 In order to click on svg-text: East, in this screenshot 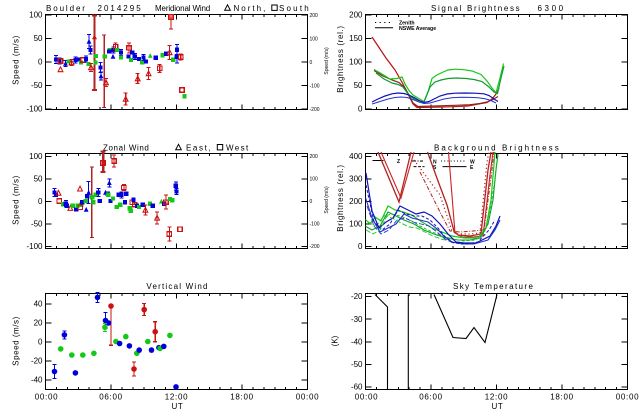, I will do `click(199, 148)`.